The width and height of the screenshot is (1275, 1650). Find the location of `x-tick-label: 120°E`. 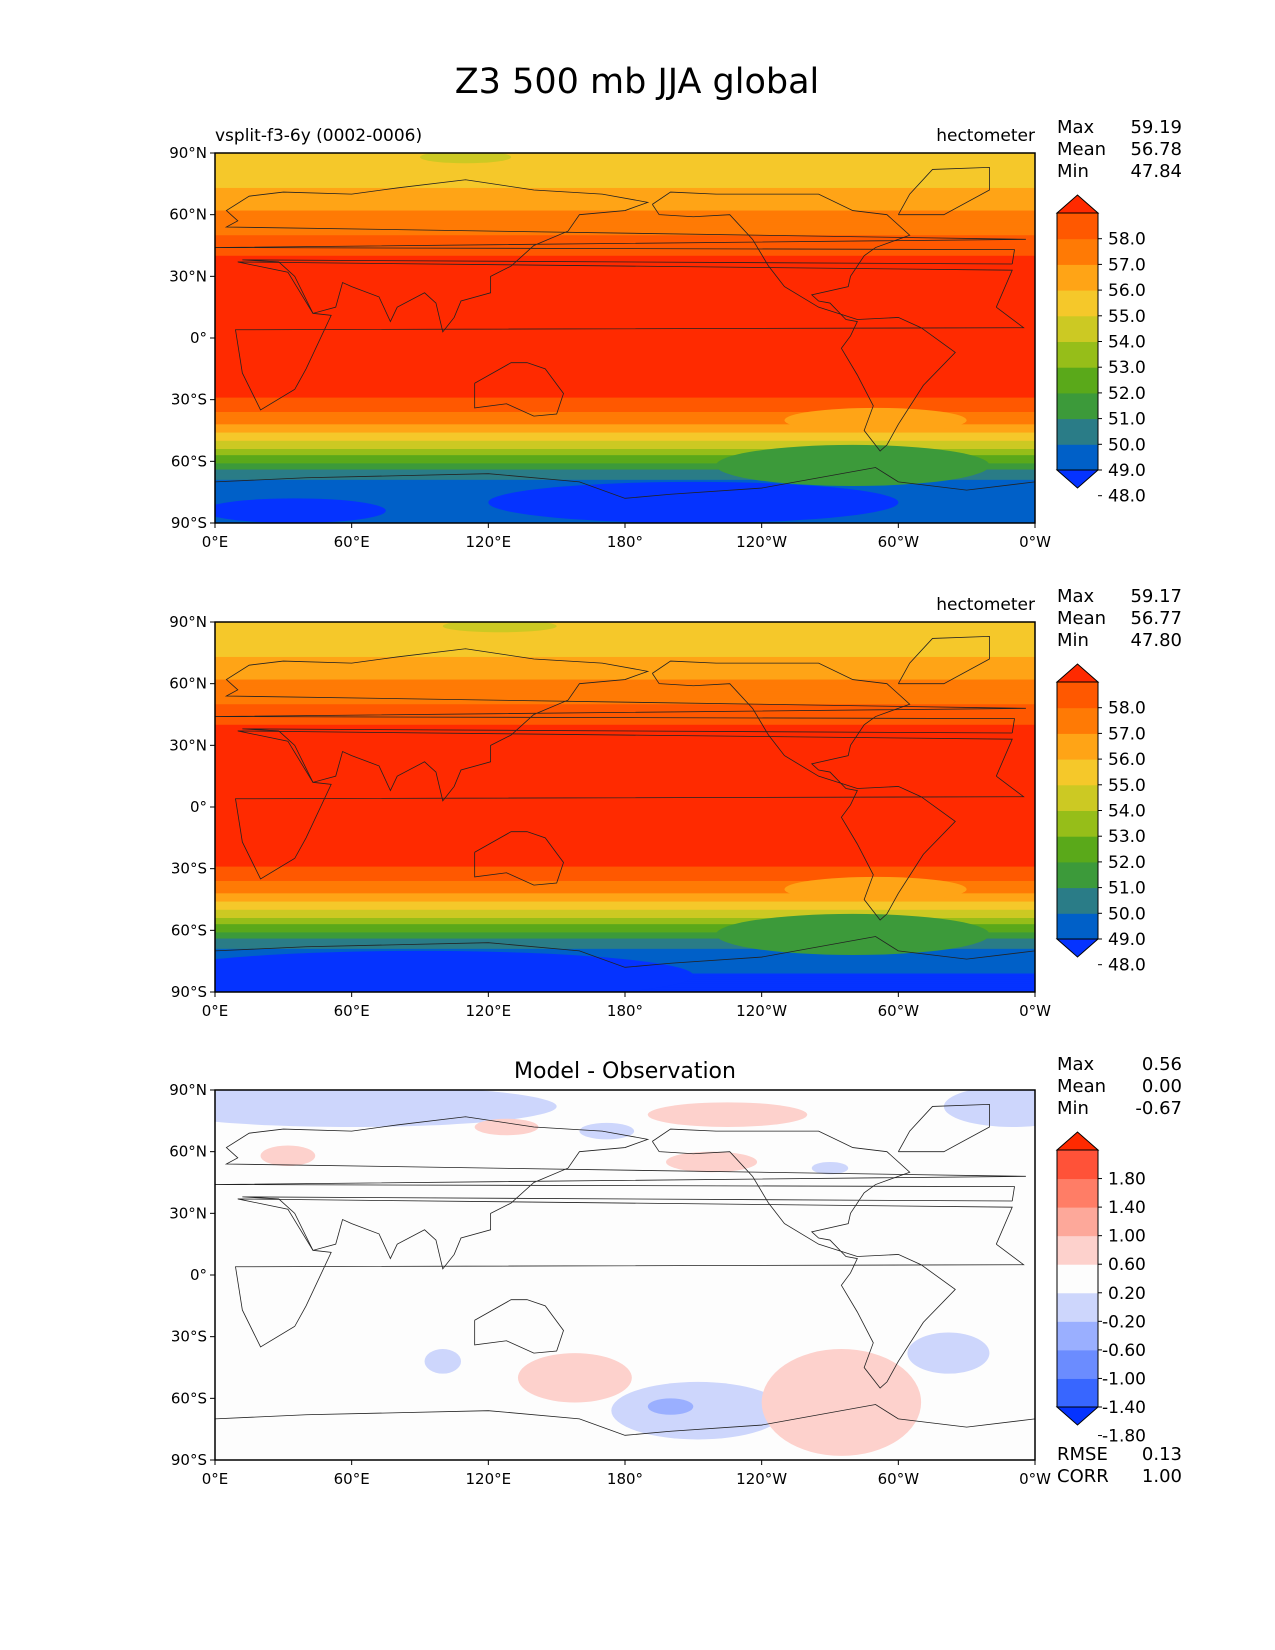

x-tick-label: 120°E is located at coordinates (489, 1479).